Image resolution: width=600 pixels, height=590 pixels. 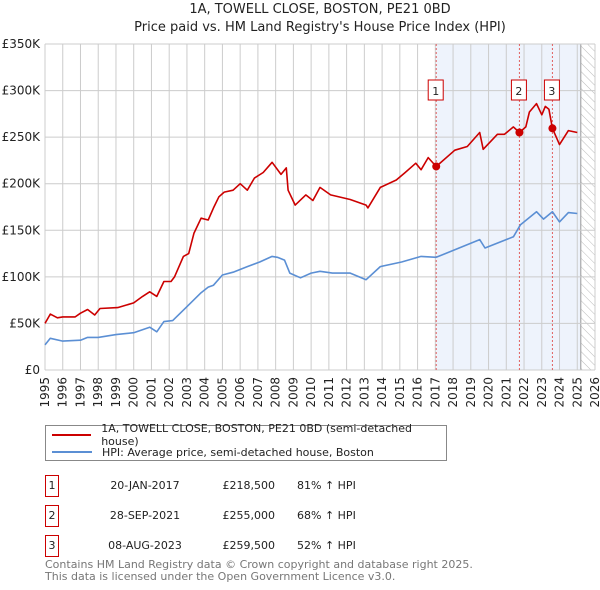 I want to click on transaction-date: 20-JAN-2017, so click(x=145, y=485).